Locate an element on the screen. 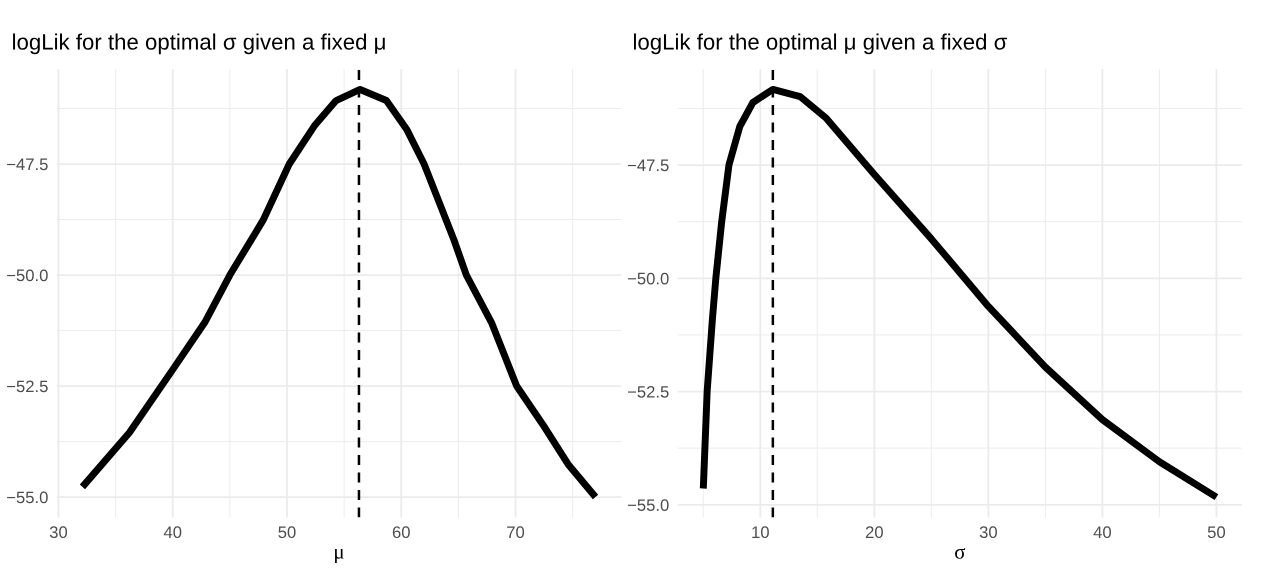 The height and width of the screenshot is (575, 1261). x-axis-title: μ is located at coordinates (339, 556).